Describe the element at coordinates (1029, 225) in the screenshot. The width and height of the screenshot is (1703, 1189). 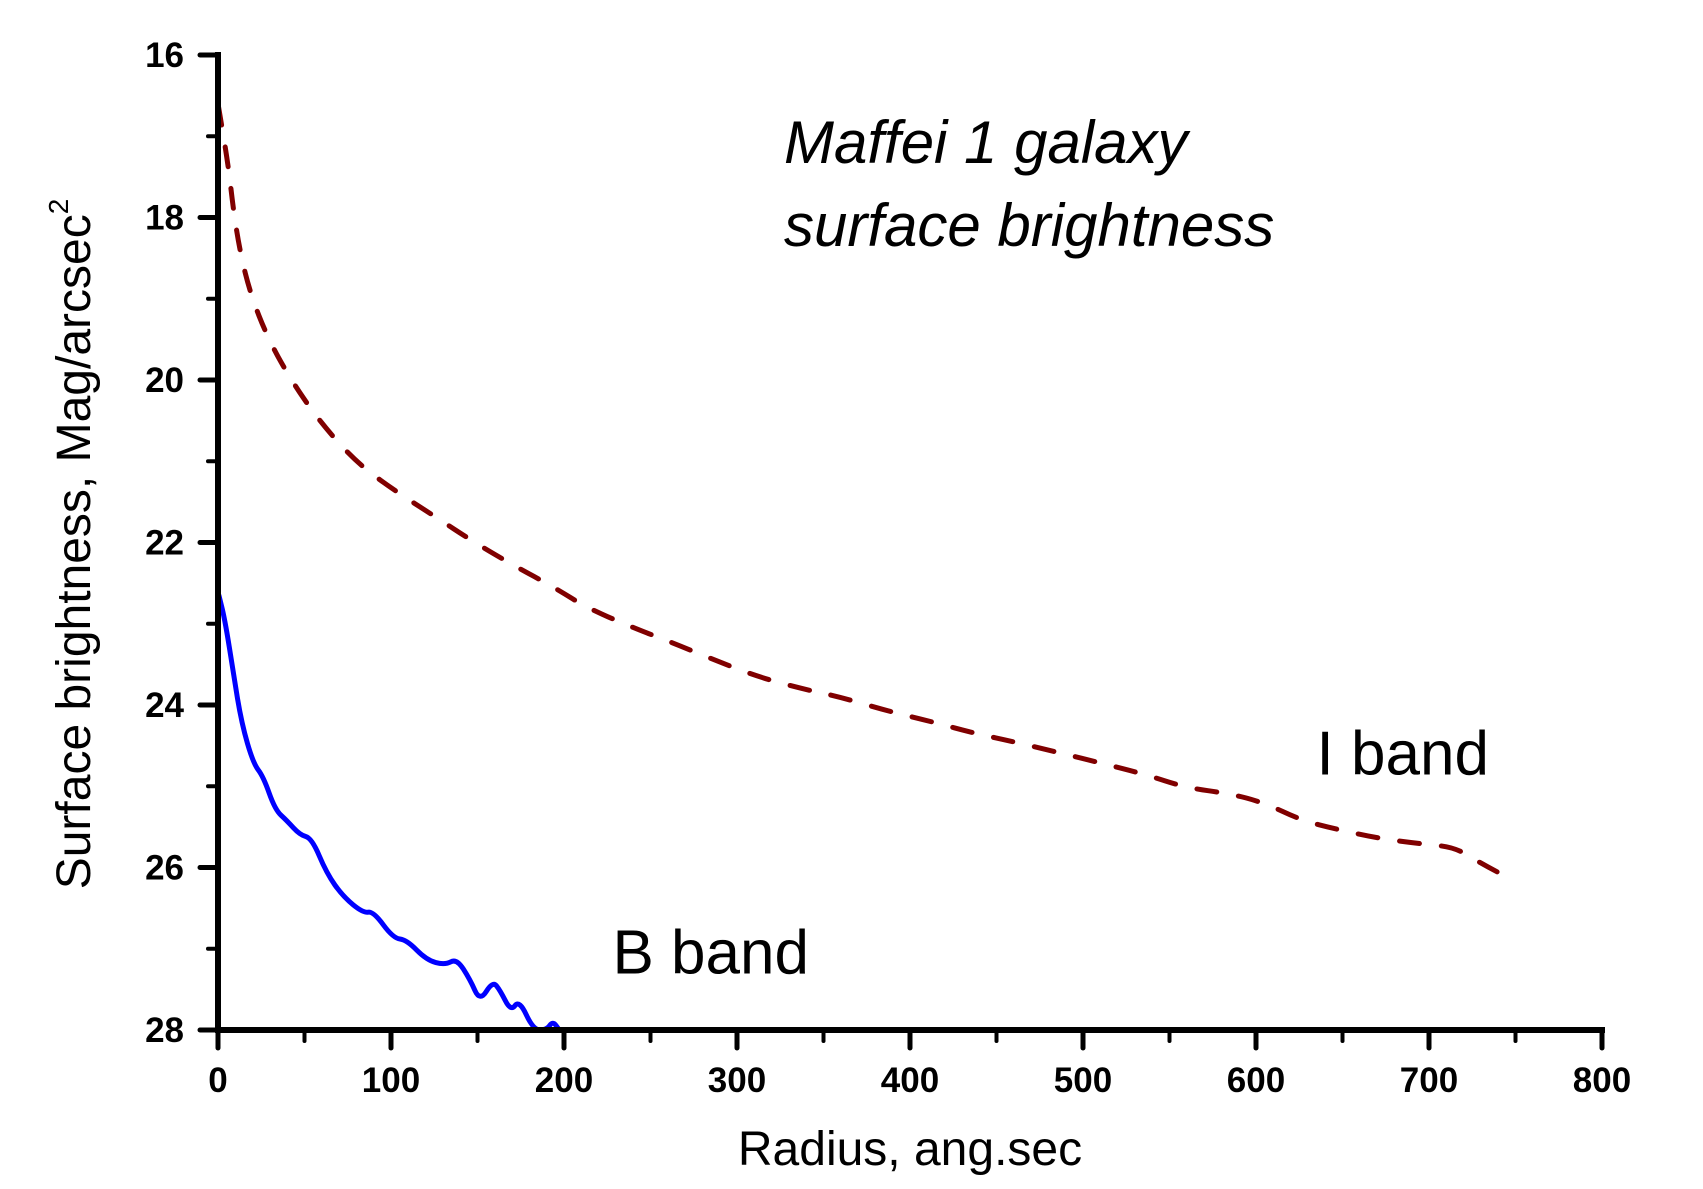
I see `chart-title-line-2: surface brightness` at that location.